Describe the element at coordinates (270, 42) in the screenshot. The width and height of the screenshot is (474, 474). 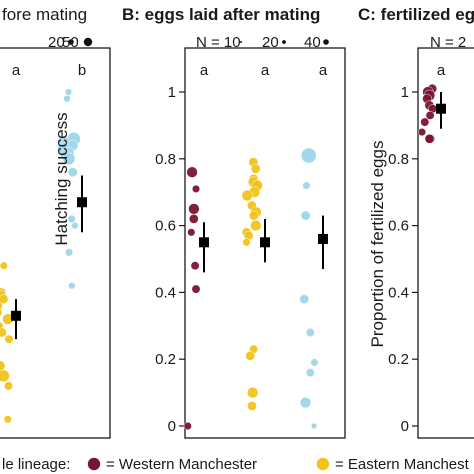
I see `size-key-label: 20` at that location.